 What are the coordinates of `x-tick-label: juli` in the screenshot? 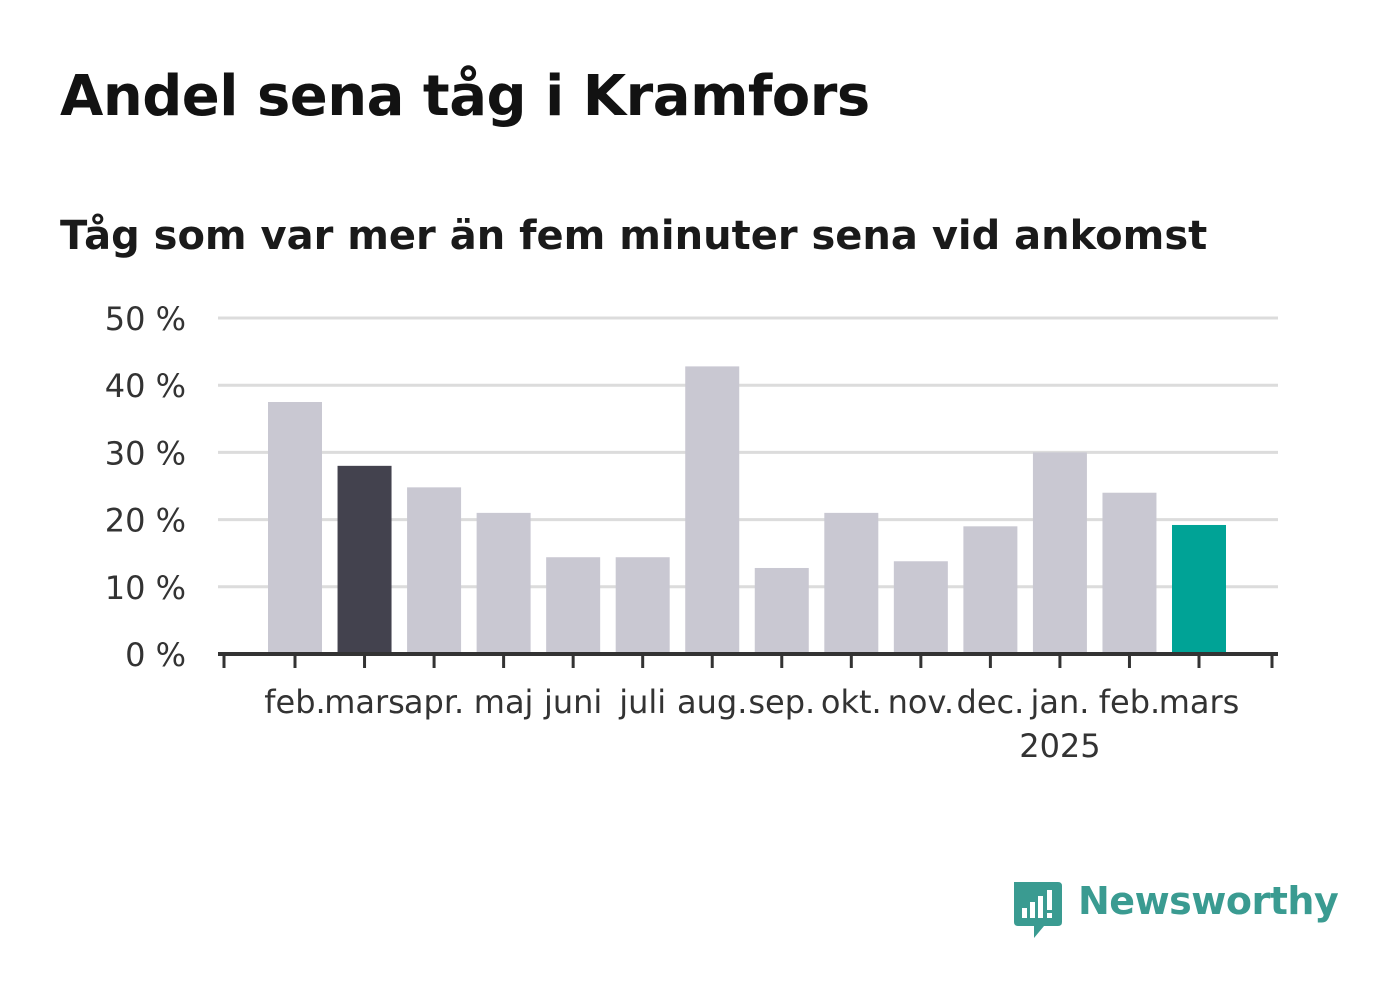 It's located at (642, 702).